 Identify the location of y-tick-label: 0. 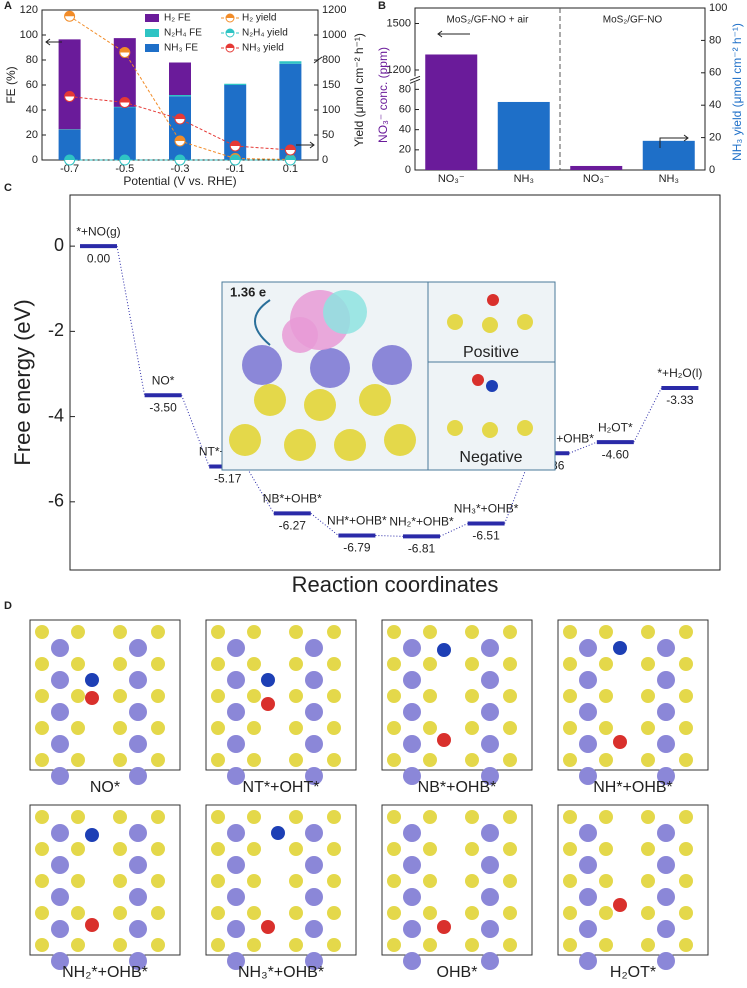
(408, 170).